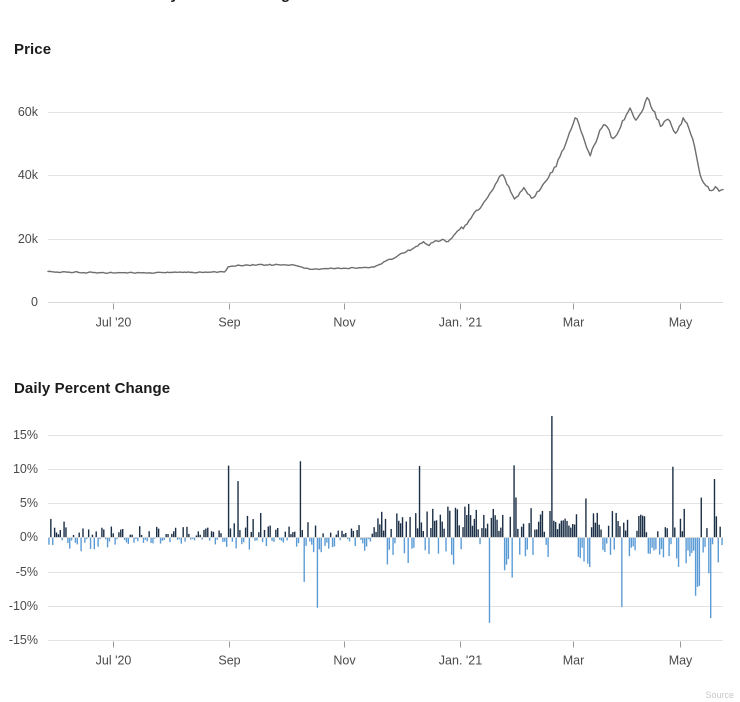 This screenshot has width=740, height=702. Describe the element at coordinates (229, 661) in the screenshot. I see `change-x-tick-label: Sep` at that location.